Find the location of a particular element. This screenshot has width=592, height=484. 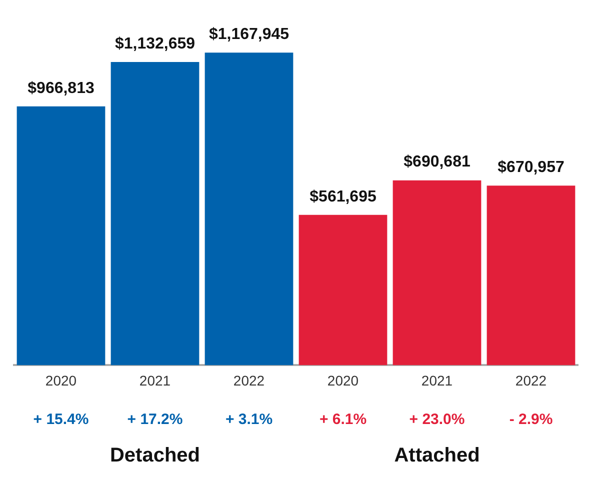

text: + 23.0% is located at coordinates (437, 419).